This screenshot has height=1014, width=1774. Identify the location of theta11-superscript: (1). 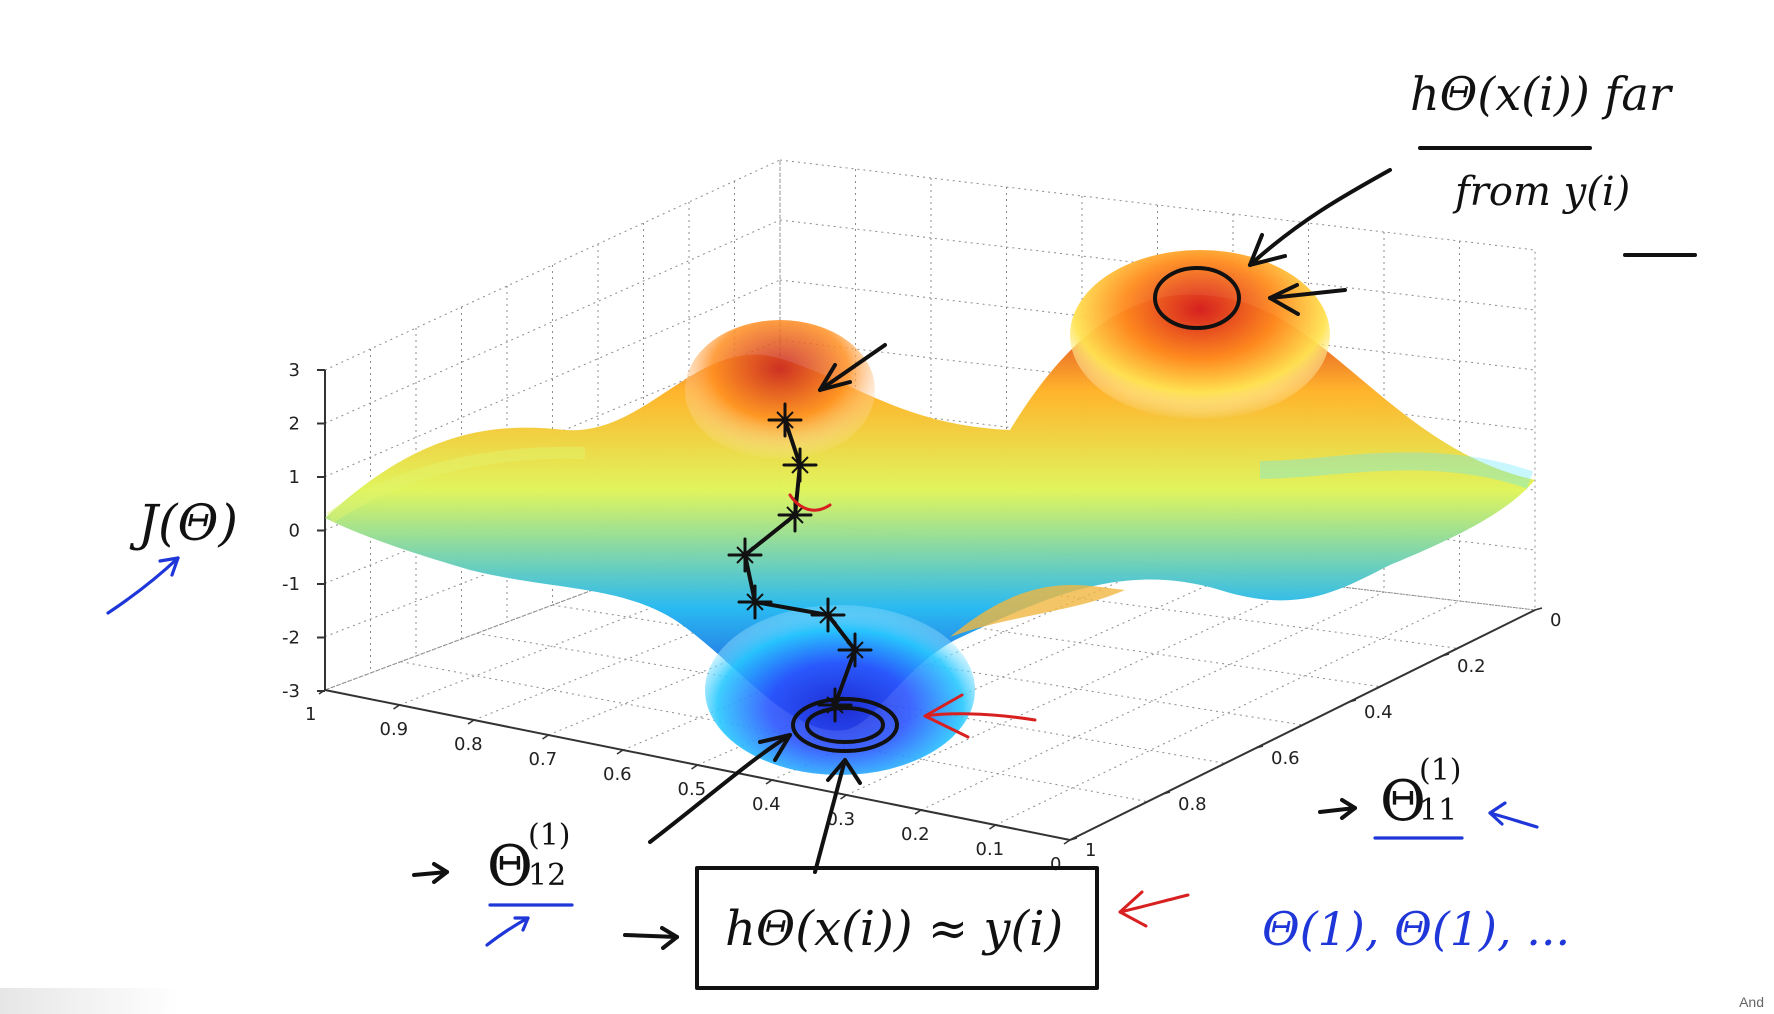
(1440, 770).